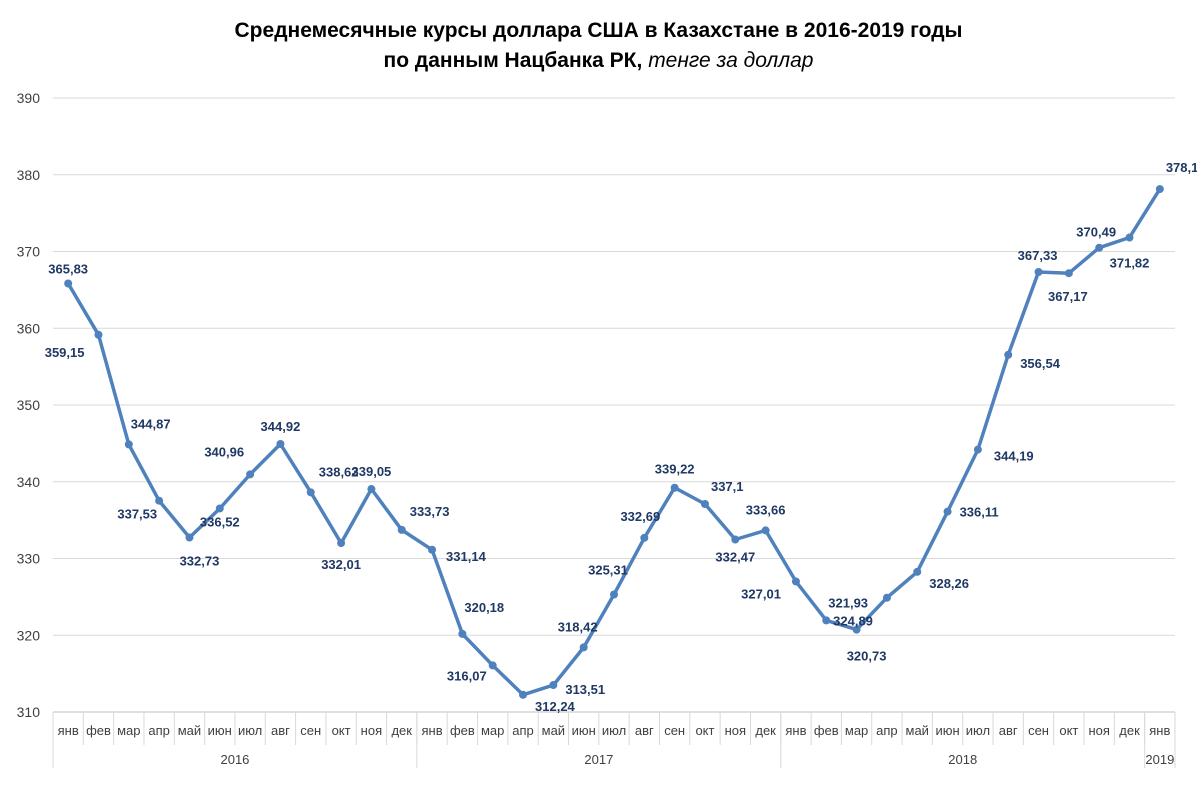  Describe the element at coordinates (727, 486) in the screenshot. I see `data-label: 337,1` at that location.